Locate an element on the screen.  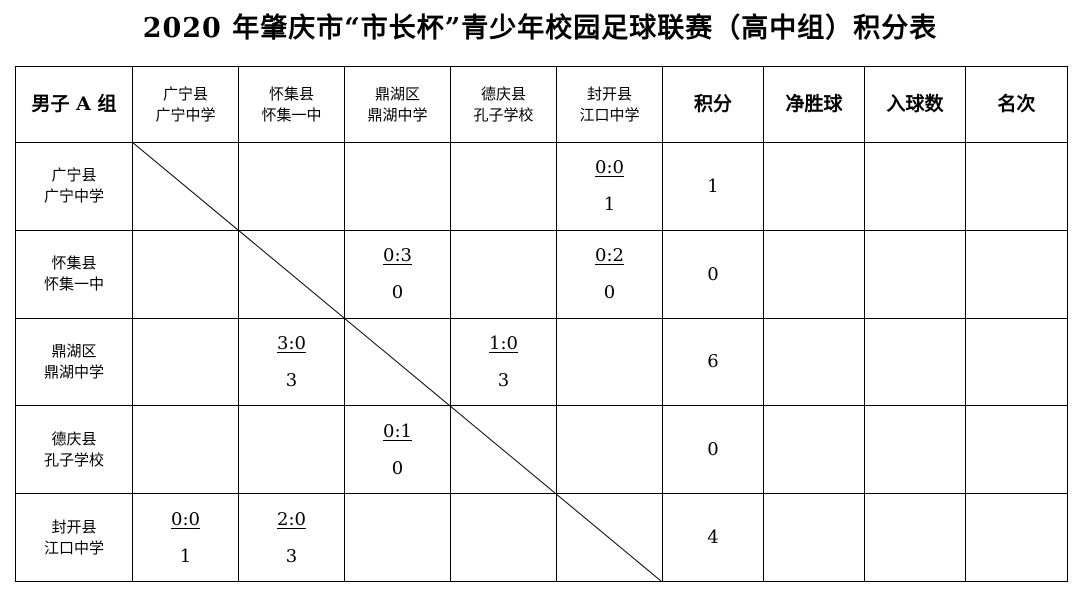
row-header-team: 德庆县 孔子学校 is located at coordinates (74, 450).